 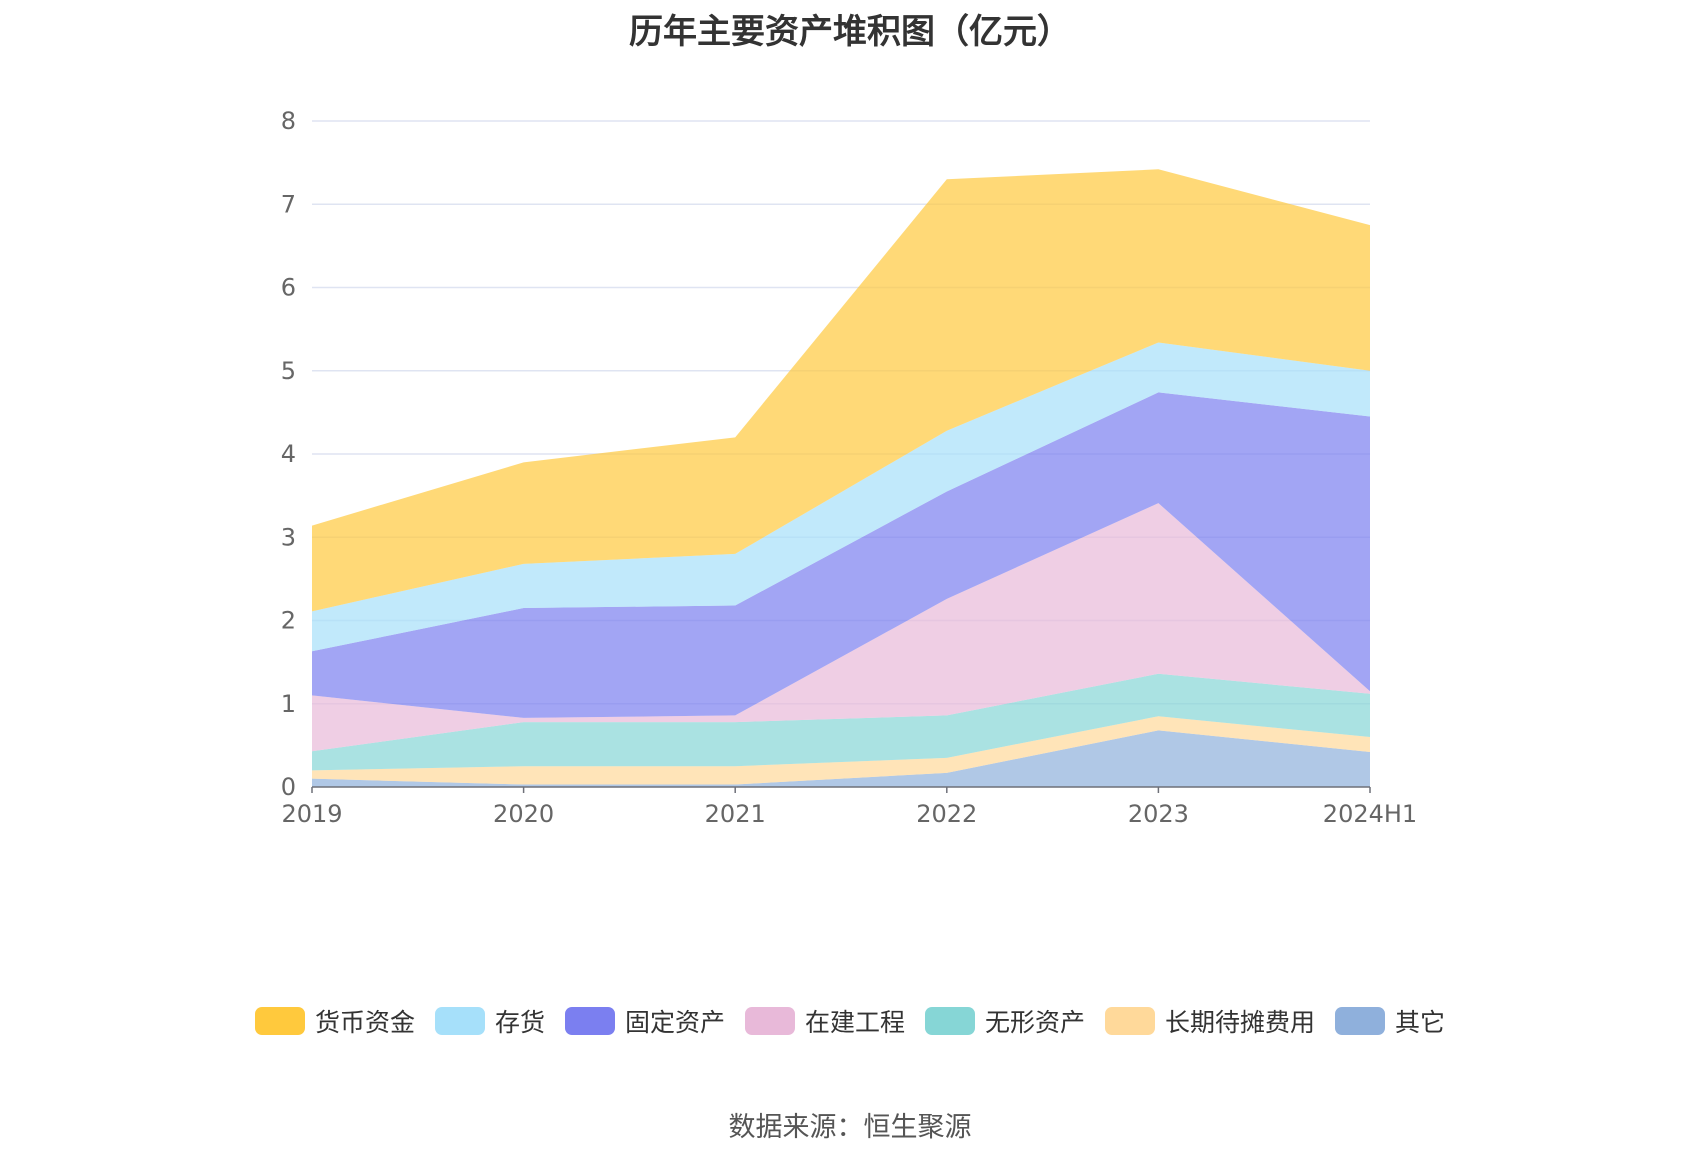 I want to click on area-长期待摊费用, so click(x=841, y=750).